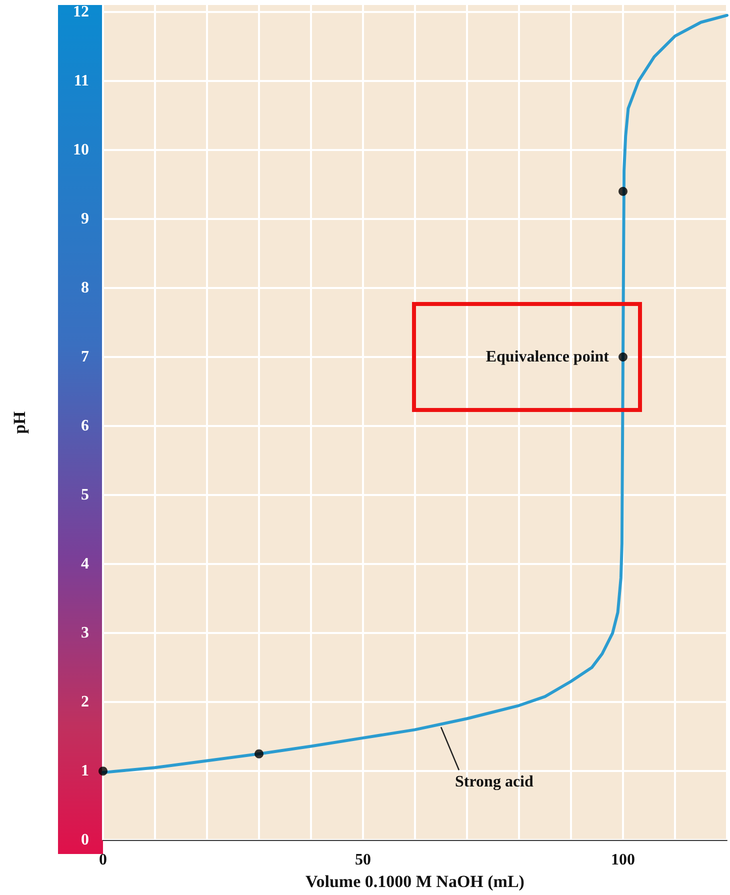 The width and height of the screenshot is (730, 895). Describe the element at coordinates (85, 633) in the screenshot. I see `y-tick-label: 3` at that location.